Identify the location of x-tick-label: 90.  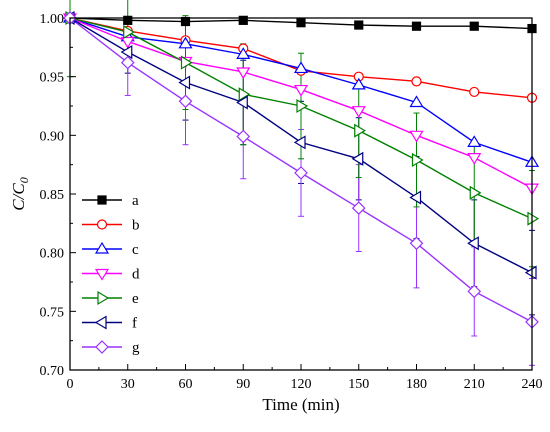
(243, 384).